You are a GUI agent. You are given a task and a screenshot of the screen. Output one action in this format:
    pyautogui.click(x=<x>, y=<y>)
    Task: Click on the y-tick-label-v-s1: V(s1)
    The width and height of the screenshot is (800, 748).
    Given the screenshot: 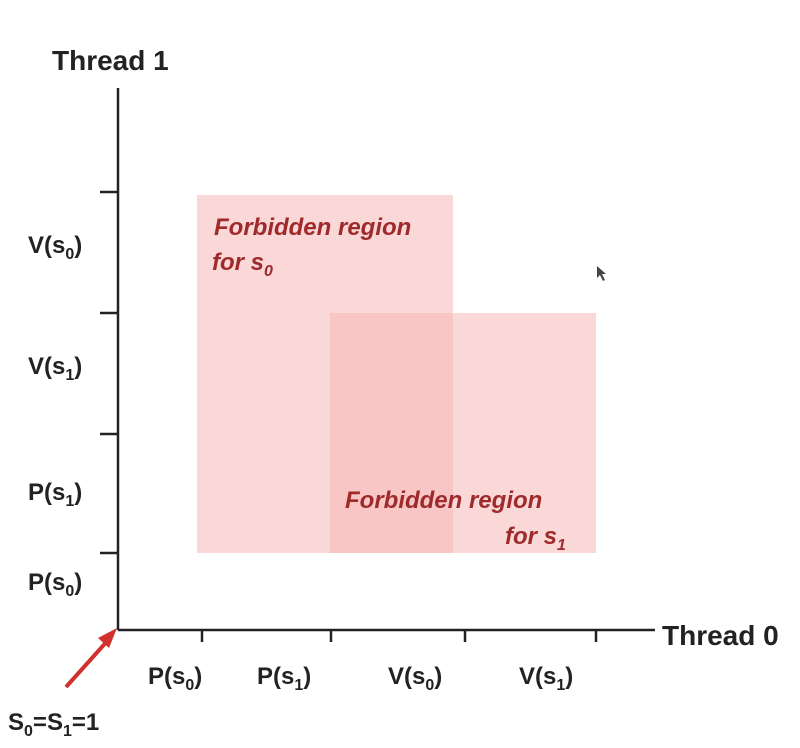 What is the action you would take?
    pyautogui.click(x=55, y=368)
    